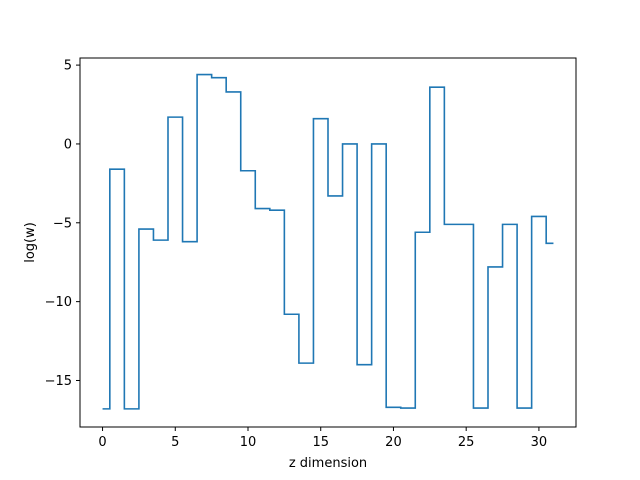 Image resolution: width=640 pixels, height=480 pixels. I want to click on y-tick-label: −10, so click(58, 302).